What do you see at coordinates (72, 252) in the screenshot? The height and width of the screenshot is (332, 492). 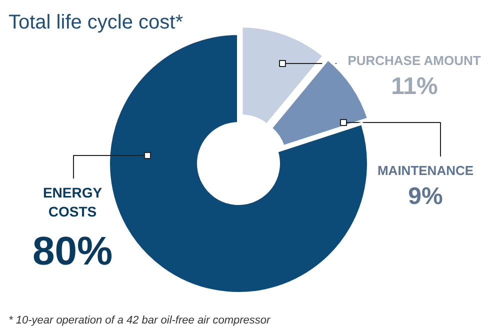 I see `data-label: 80%` at bounding box center [72, 252].